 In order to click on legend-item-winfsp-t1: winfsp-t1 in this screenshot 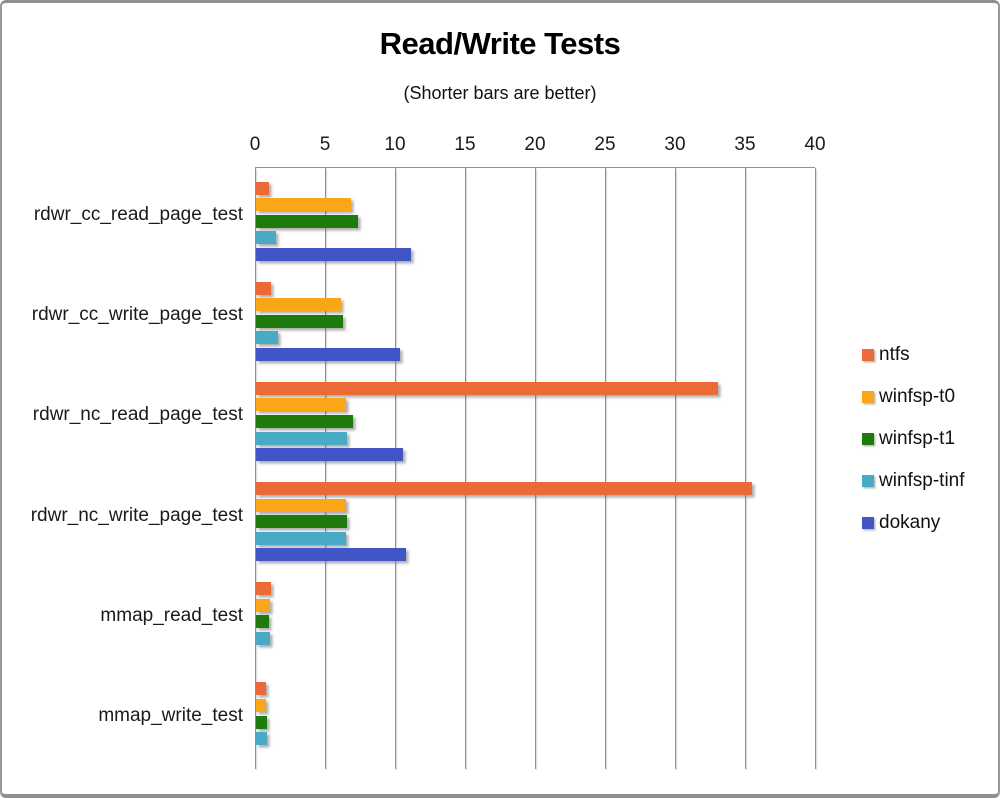, I will do `click(913, 439)`.